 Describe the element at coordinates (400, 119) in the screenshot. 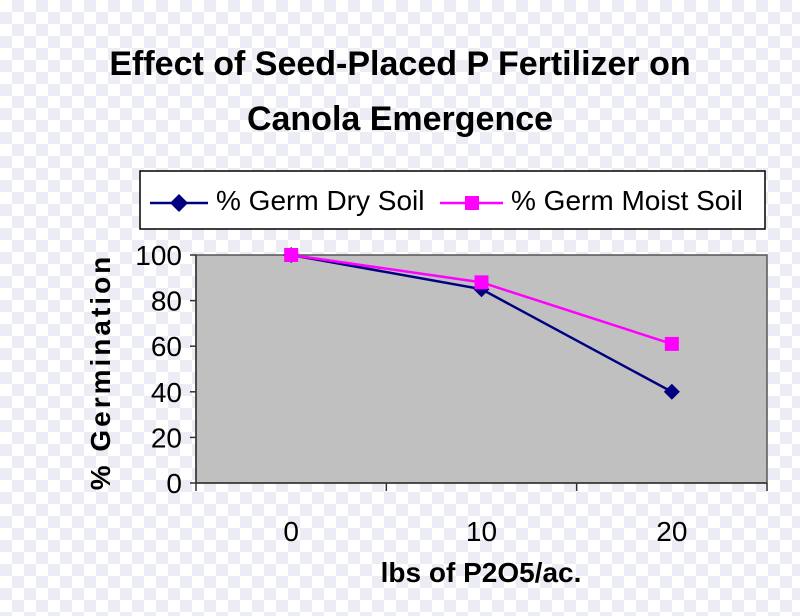

I see `chart-title-line-2: Canola Emergence` at that location.